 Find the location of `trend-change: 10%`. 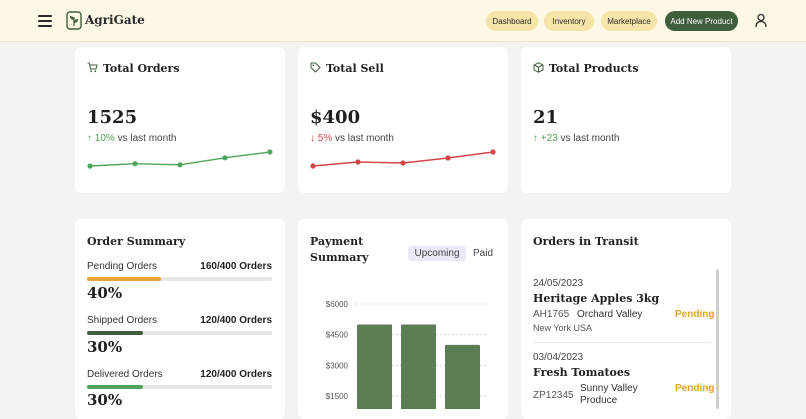

trend-change: 10% is located at coordinates (104, 138).